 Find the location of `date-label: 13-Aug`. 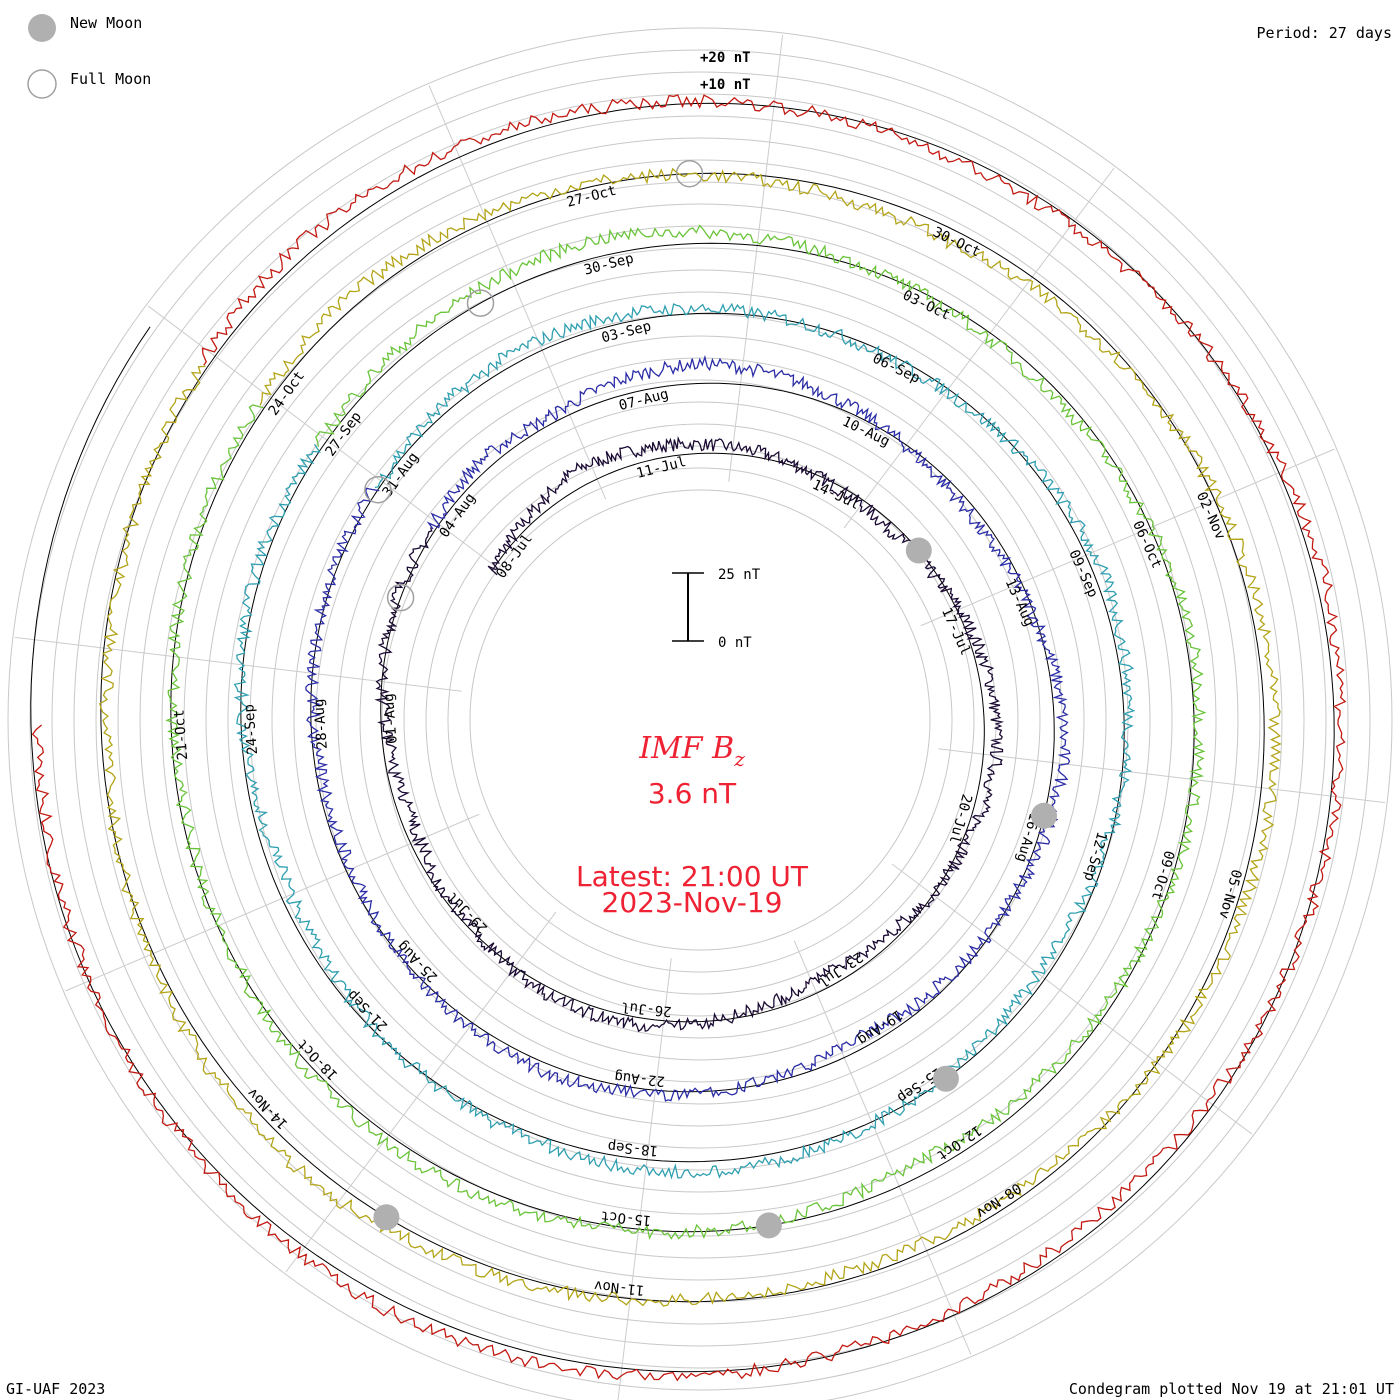

date-label: 13-Aug is located at coordinates (1019, 602).